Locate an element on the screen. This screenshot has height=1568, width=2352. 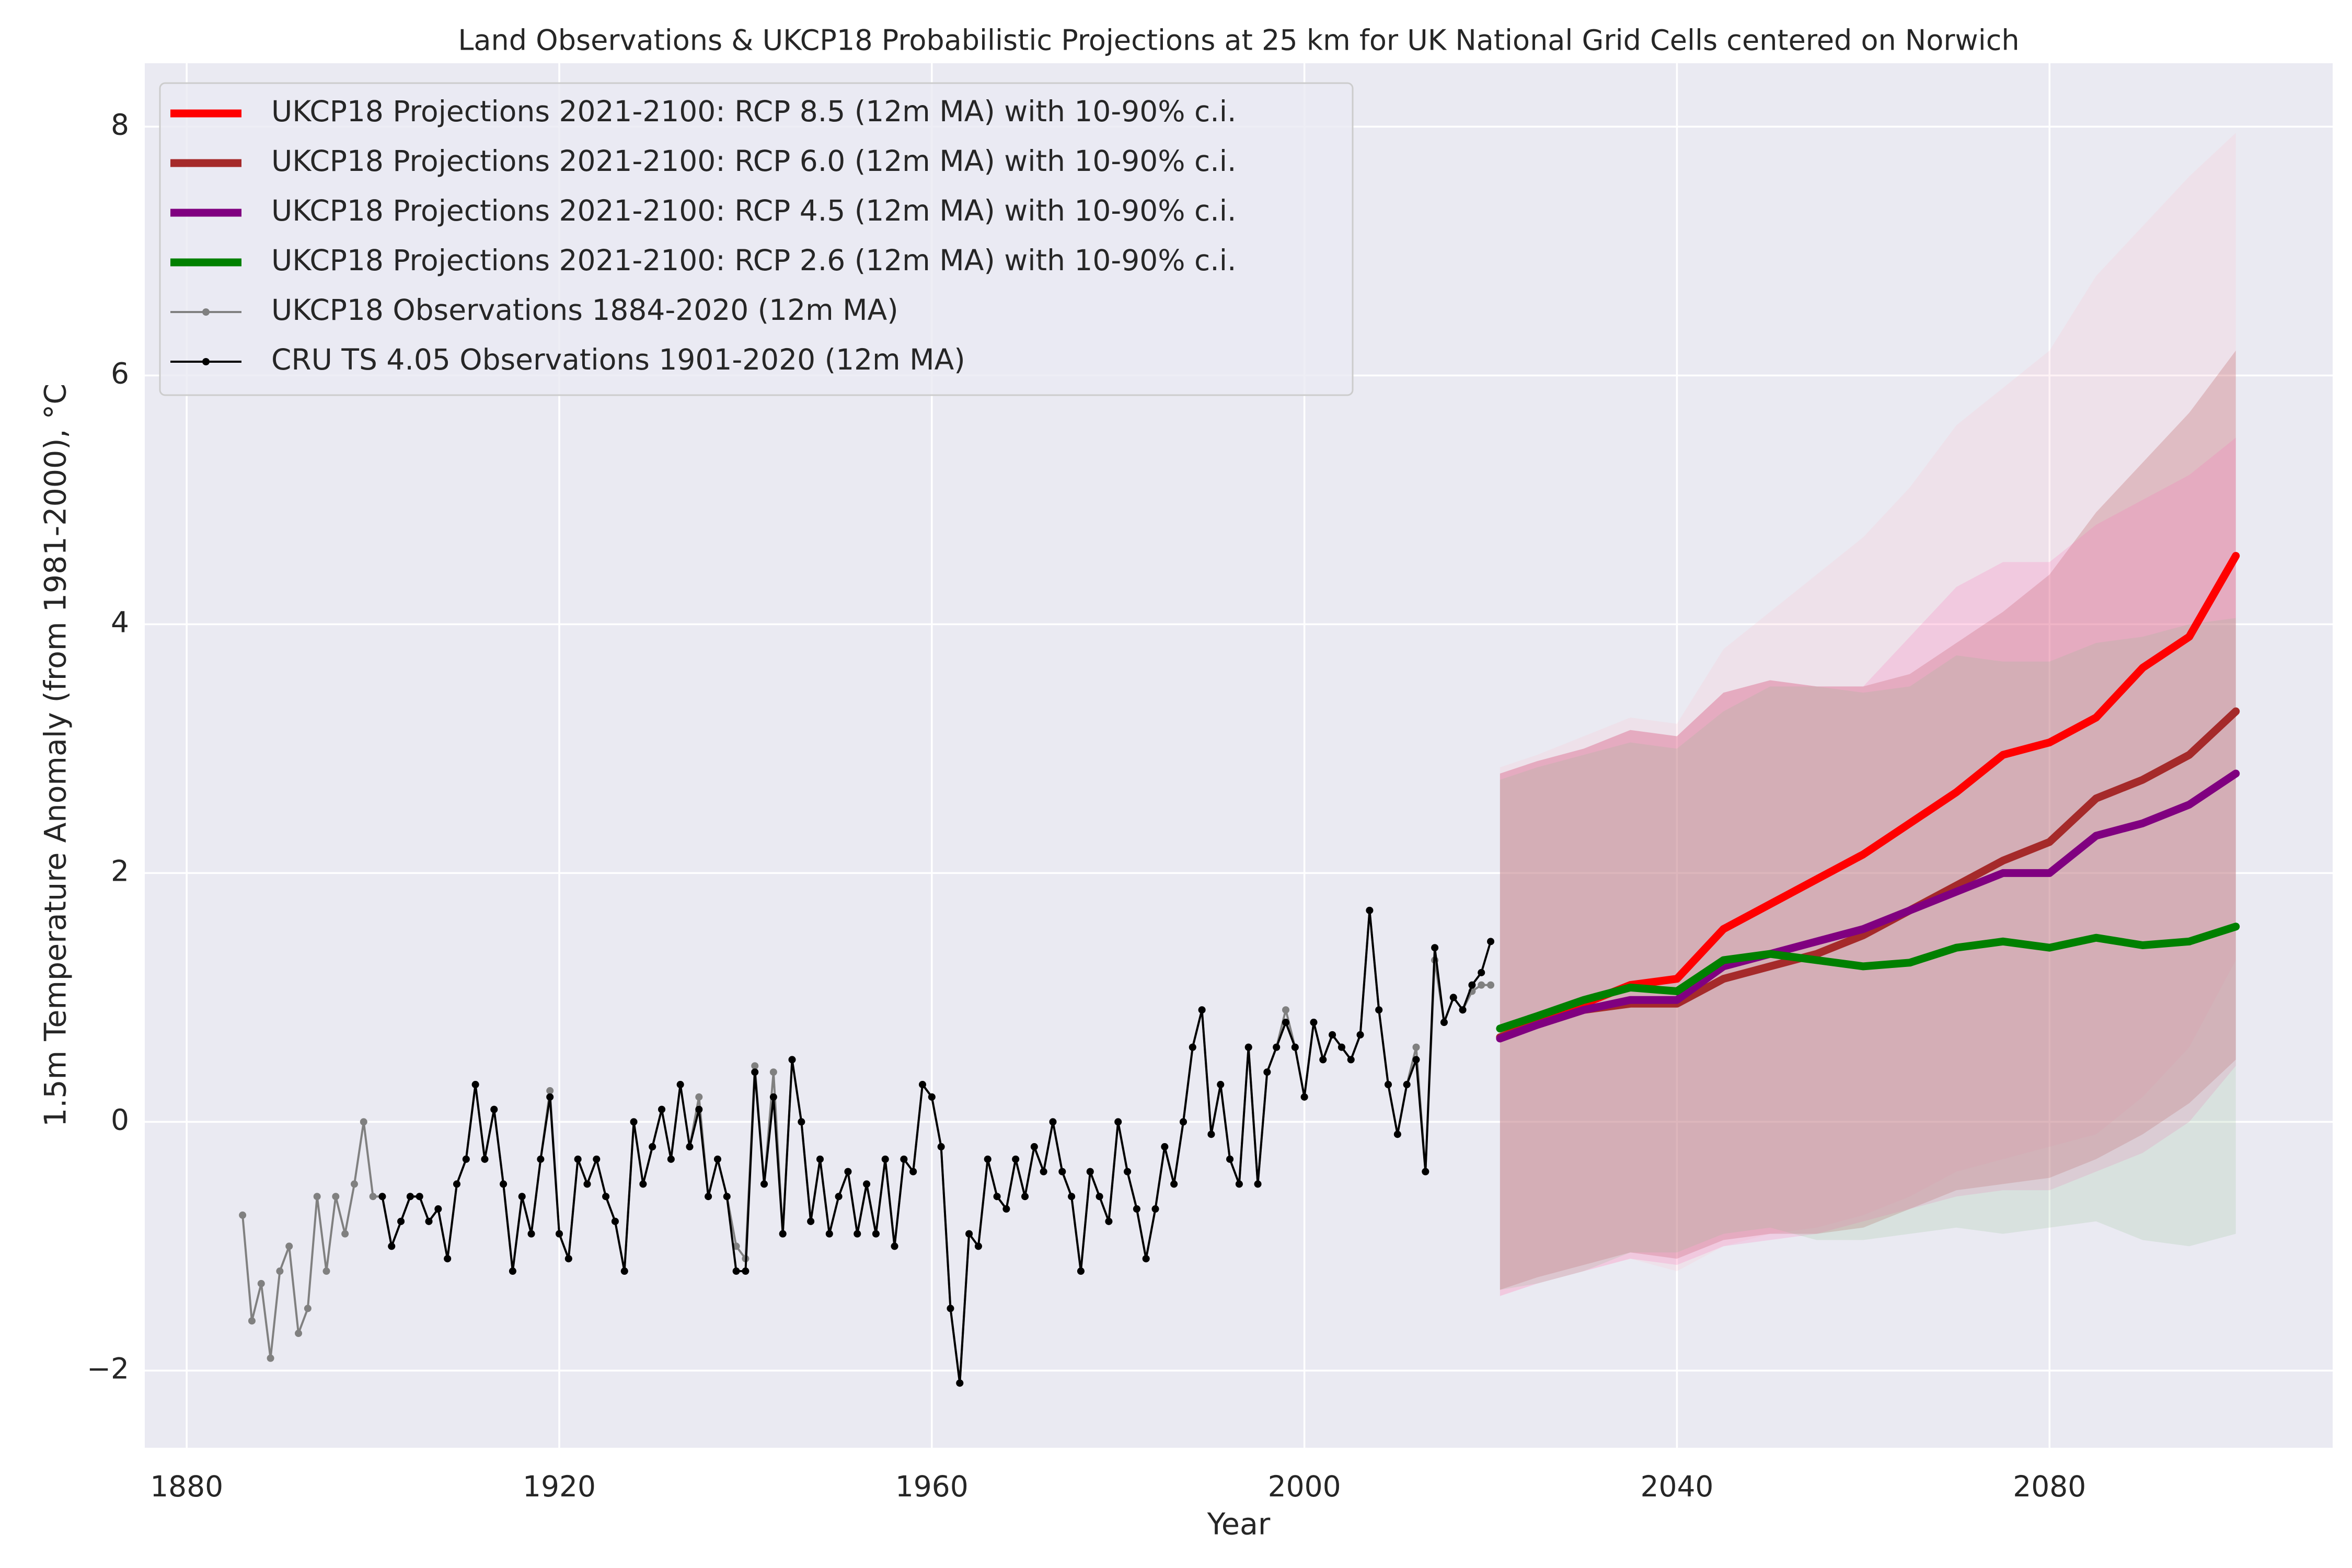
y-tick-label: 6 is located at coordinates (120, 373).